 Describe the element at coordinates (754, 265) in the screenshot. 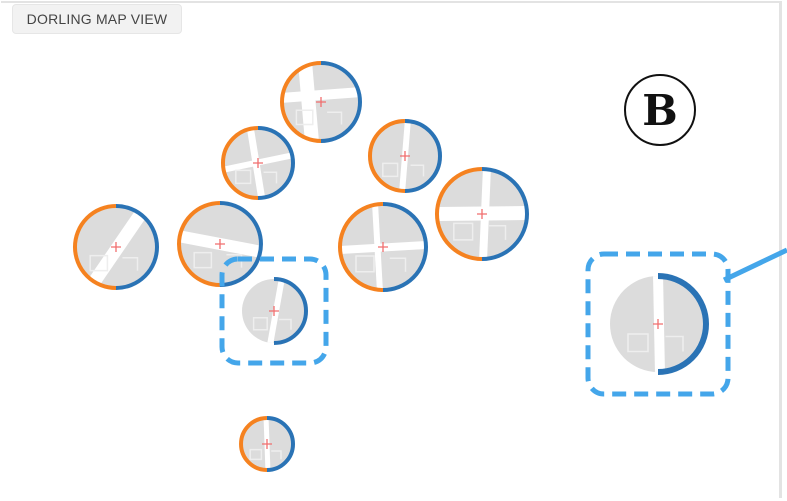

I see `callout-line` at that location.